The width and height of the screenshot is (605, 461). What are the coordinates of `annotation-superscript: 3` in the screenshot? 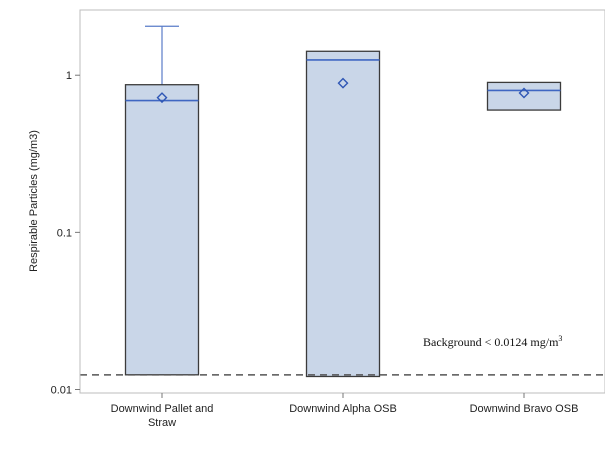 It's located at (560, 338).